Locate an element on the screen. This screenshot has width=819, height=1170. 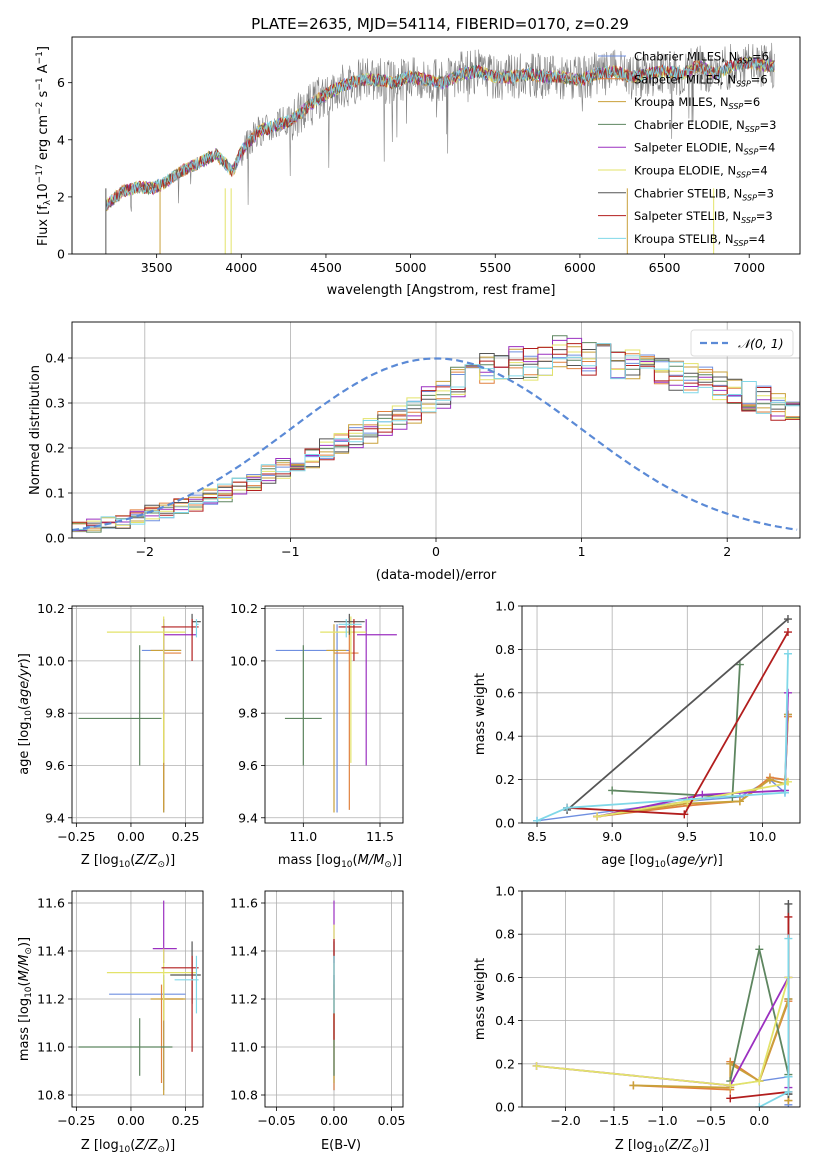
x-tick-label: 0.00 is located at coordinates (131, 836).